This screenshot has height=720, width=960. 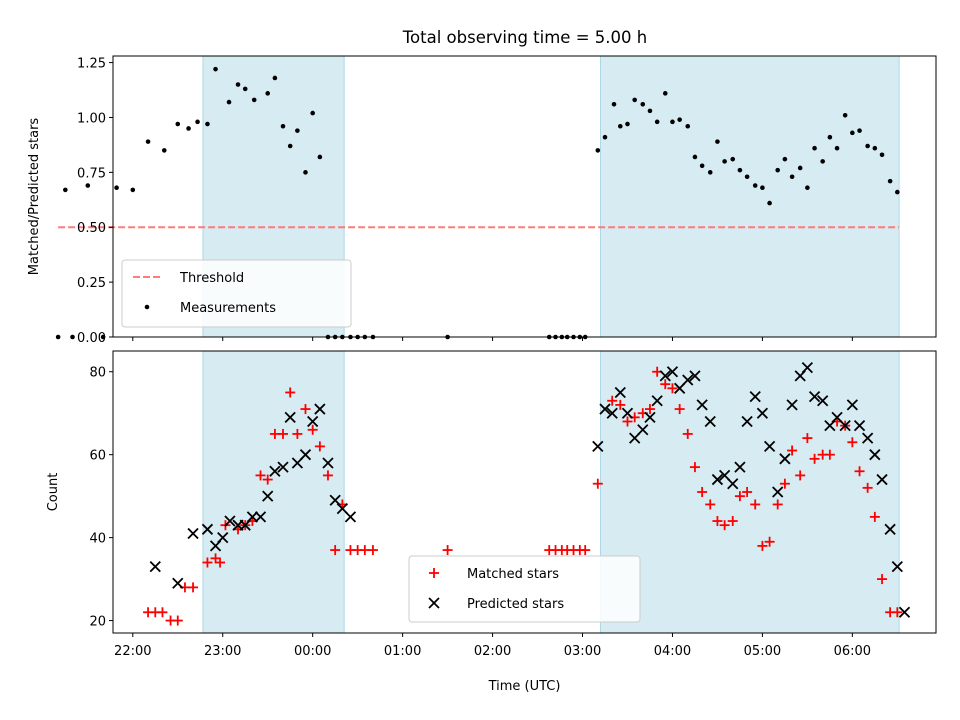 I want to click on bottom-ytick-label: 40, so click(x=97, y=539).